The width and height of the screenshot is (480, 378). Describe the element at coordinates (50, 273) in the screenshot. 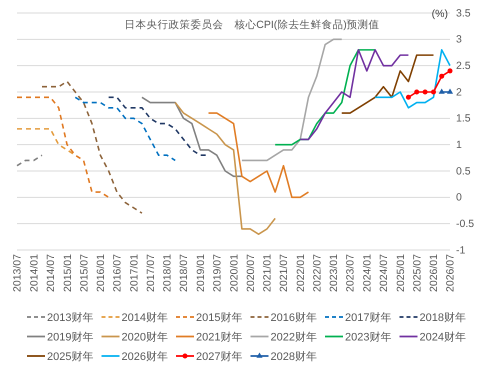

I see `x-tick-label: 2014/07` at that location.